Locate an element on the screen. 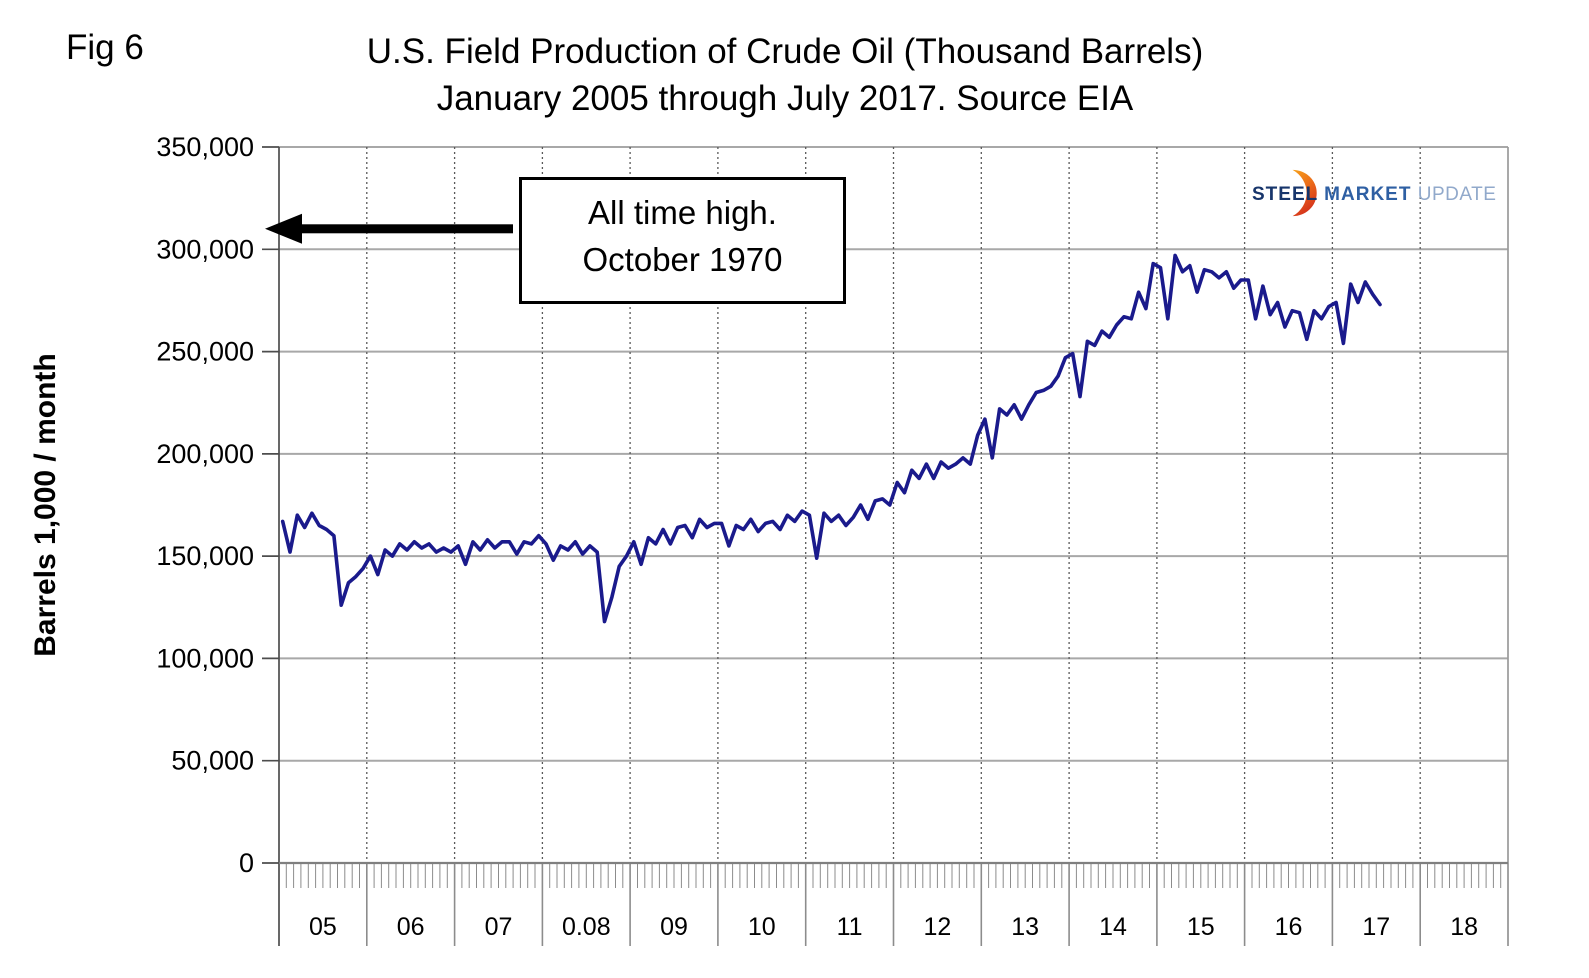 This screenshot has width=1589, height=978. svg-text: 150,000 is located at coordinates (205, 556).